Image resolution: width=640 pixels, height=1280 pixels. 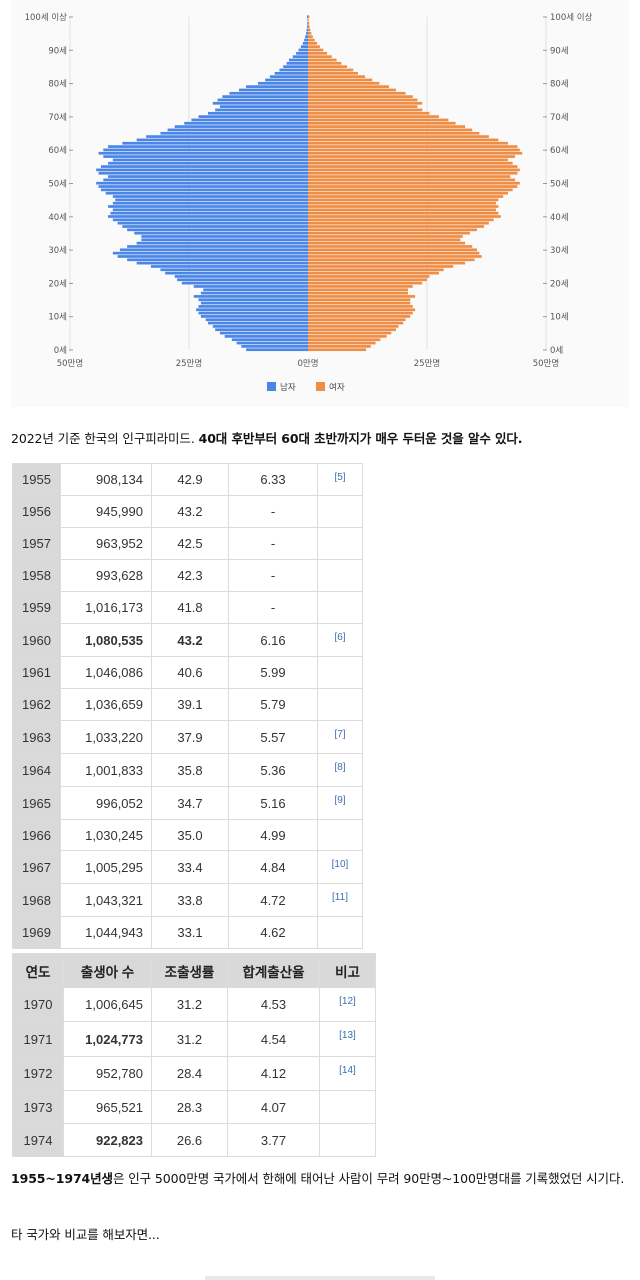 I want to click on legend-label-female: 여자, so click(x=337, y=387).